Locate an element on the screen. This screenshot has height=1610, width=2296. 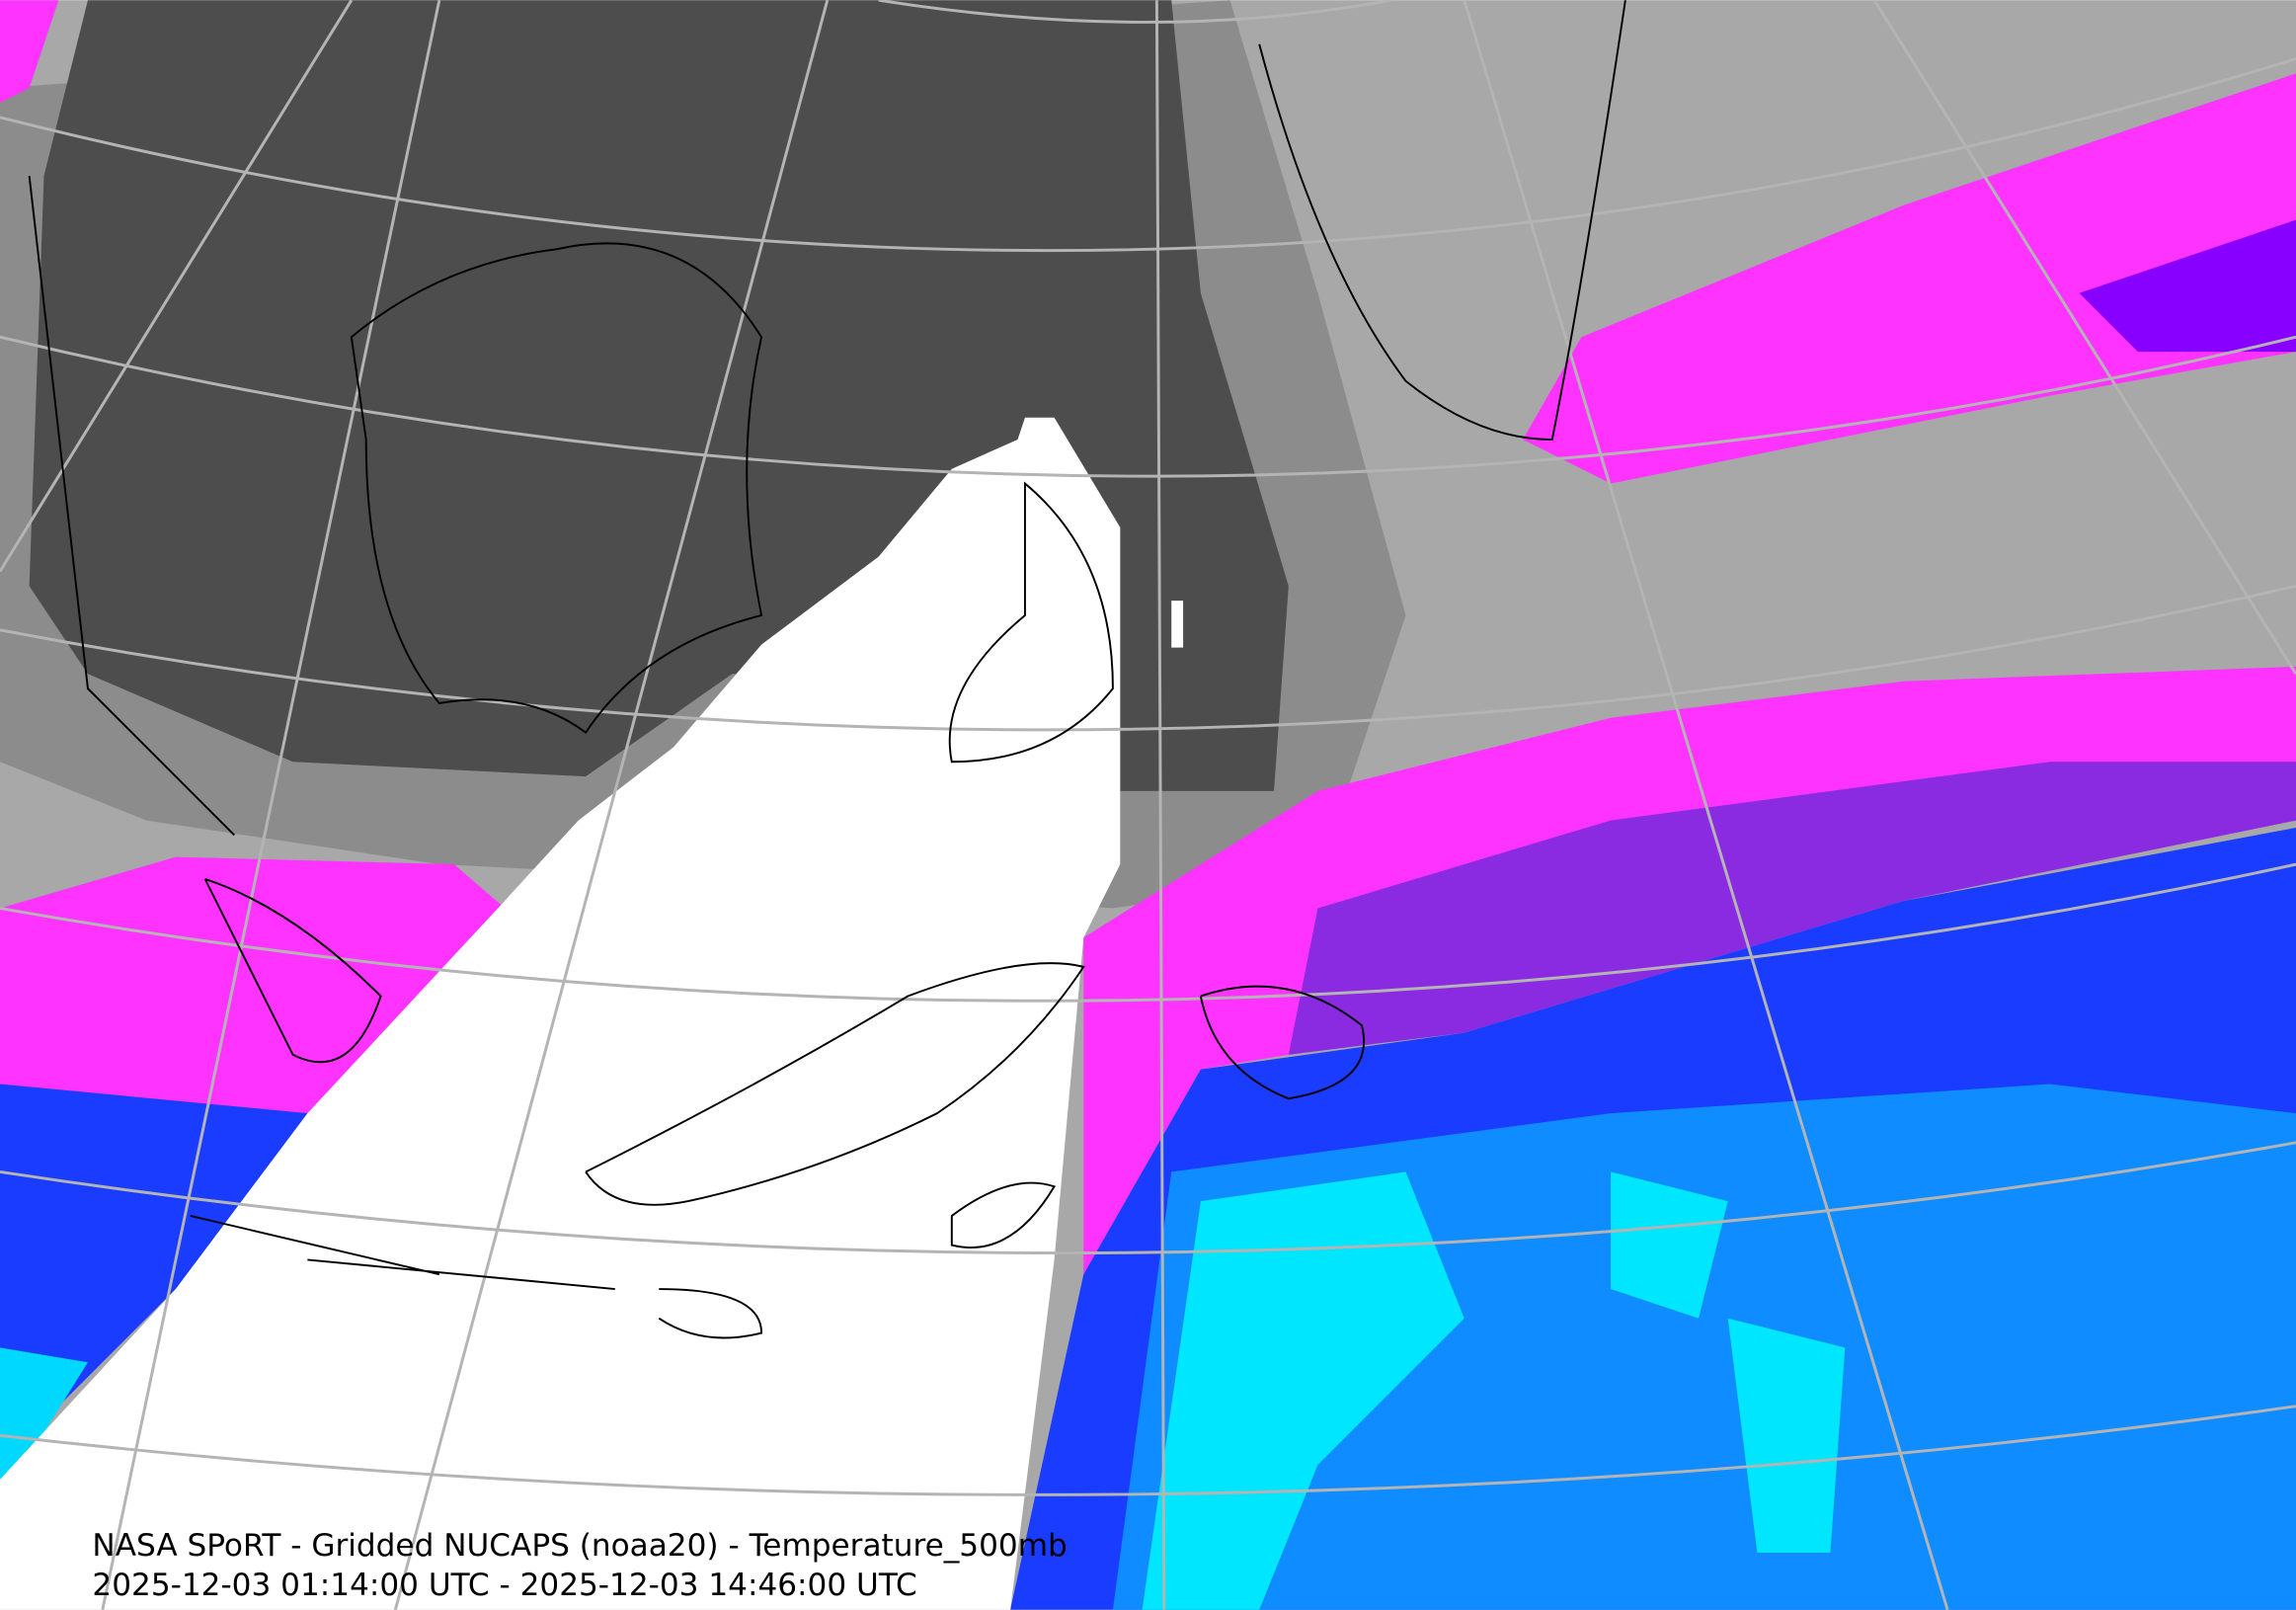
labrador-coast is located at coordinates (1031, 622).